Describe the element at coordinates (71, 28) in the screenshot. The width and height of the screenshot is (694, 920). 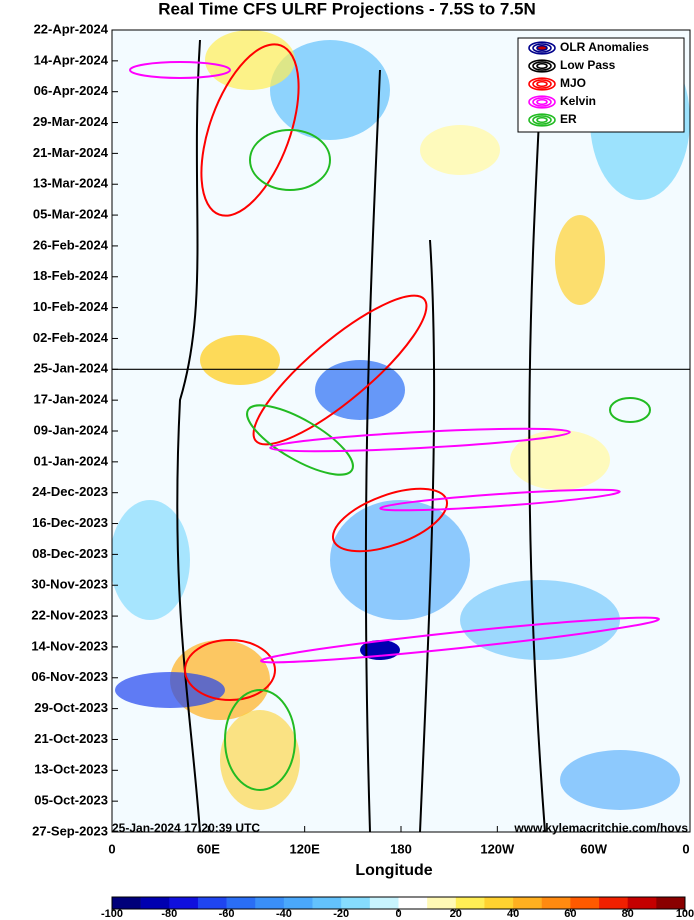
I see `y-tick-label: 22-Apr-2024` at that location.